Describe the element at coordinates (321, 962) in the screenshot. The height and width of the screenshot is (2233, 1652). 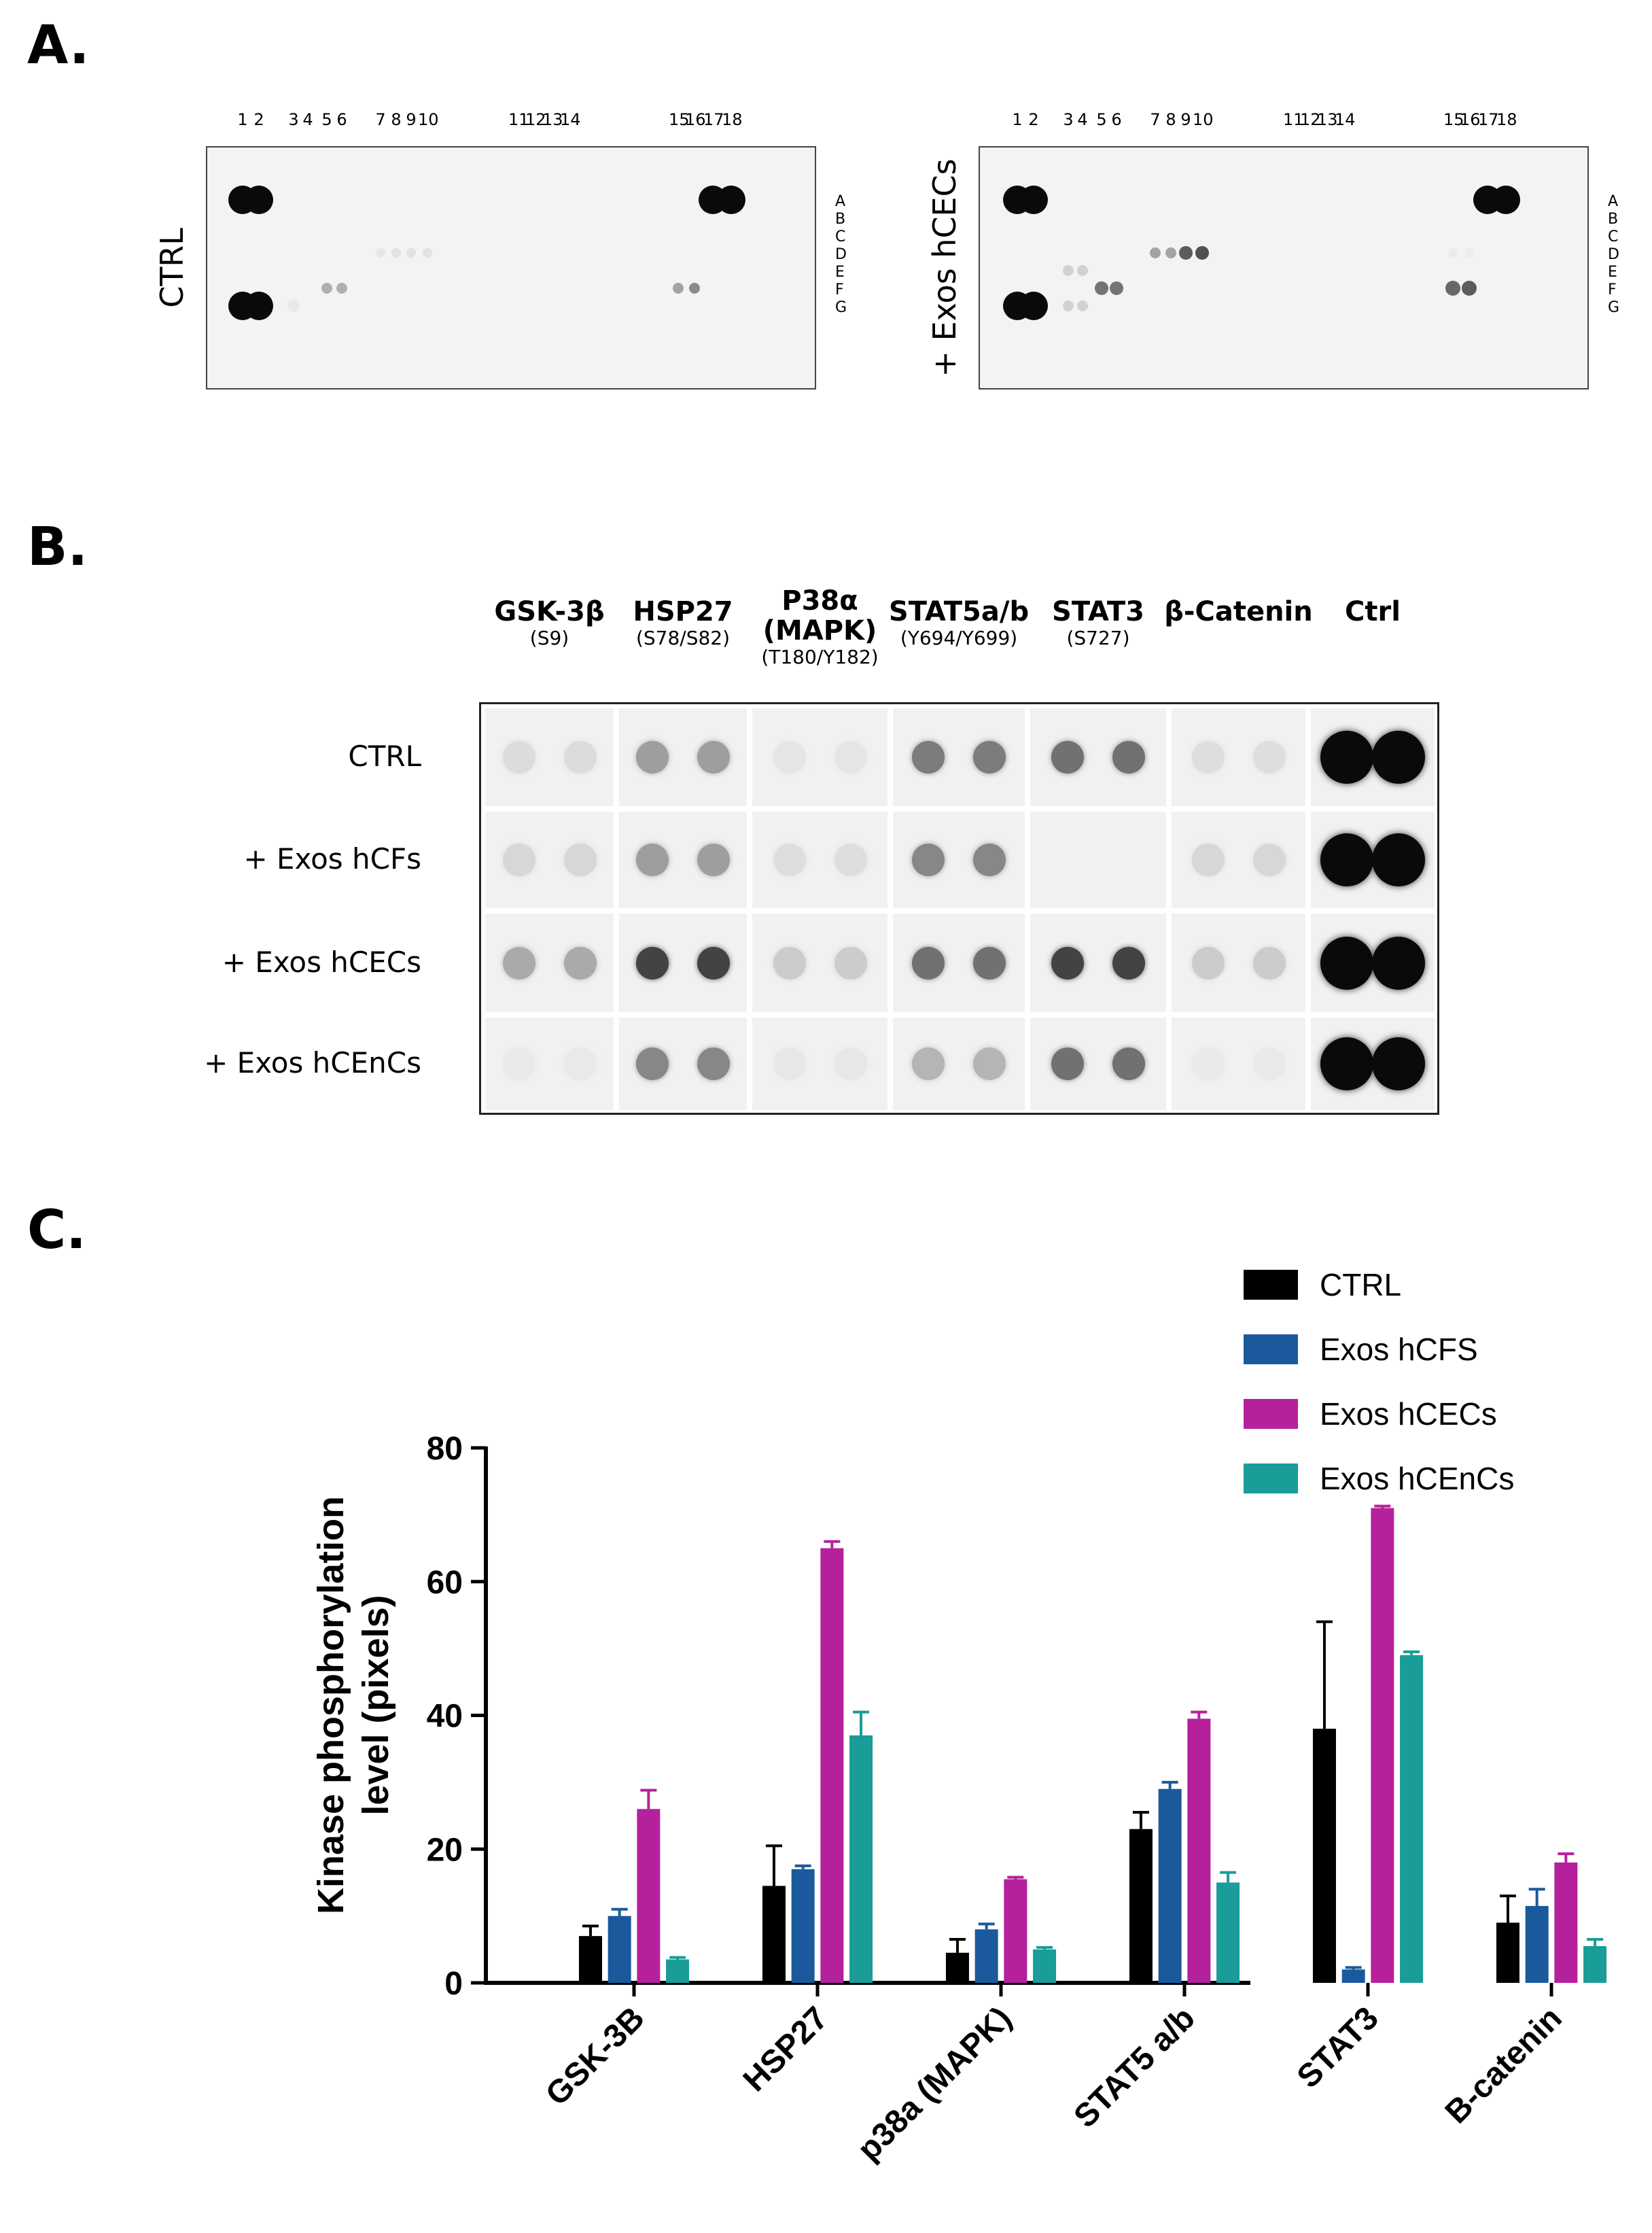
I see `row-label: + Exos hCECs` at that location.